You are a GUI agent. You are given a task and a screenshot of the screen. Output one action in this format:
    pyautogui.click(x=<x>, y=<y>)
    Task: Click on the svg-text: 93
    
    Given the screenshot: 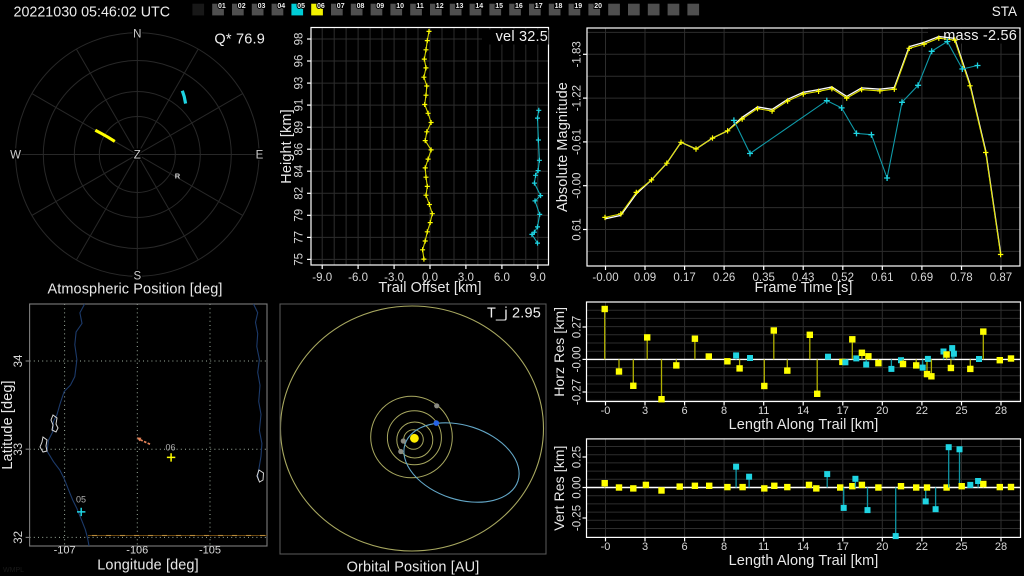 What is the action you would take?
    pyautogui.click(x=300, y=83)
    